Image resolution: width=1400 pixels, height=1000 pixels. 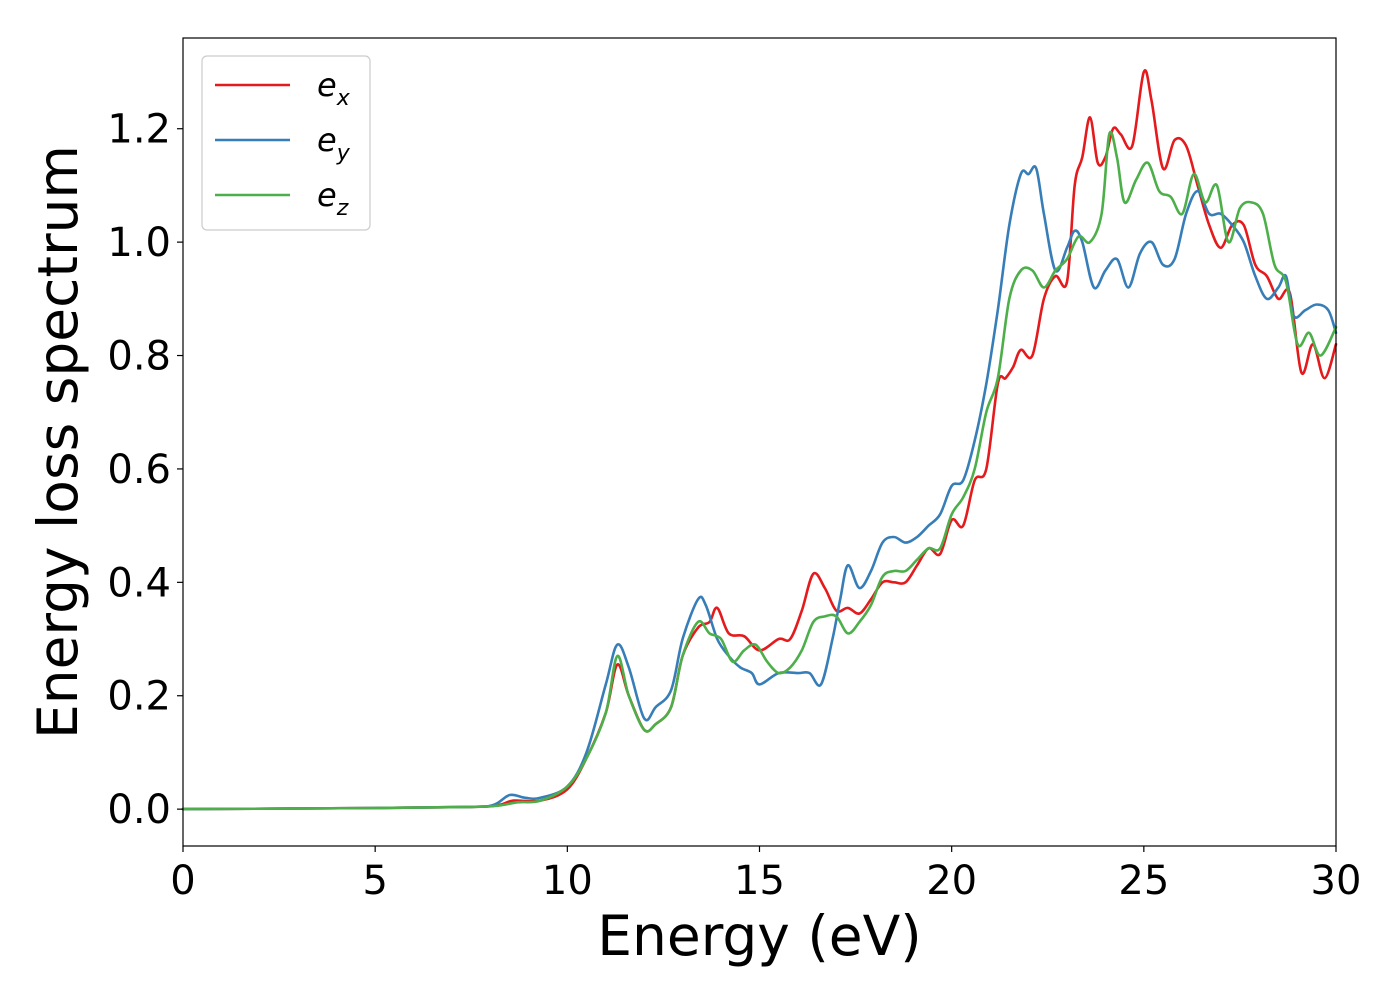 I want to click on y-tick-label: 1.2, so click(x=139, y=130).